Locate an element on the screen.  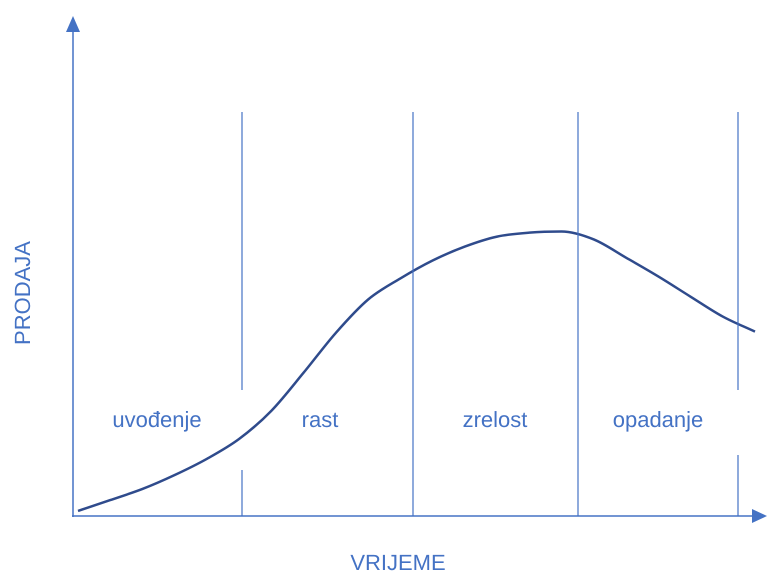
annotation: opadanje is located at coordinates (658, 419).